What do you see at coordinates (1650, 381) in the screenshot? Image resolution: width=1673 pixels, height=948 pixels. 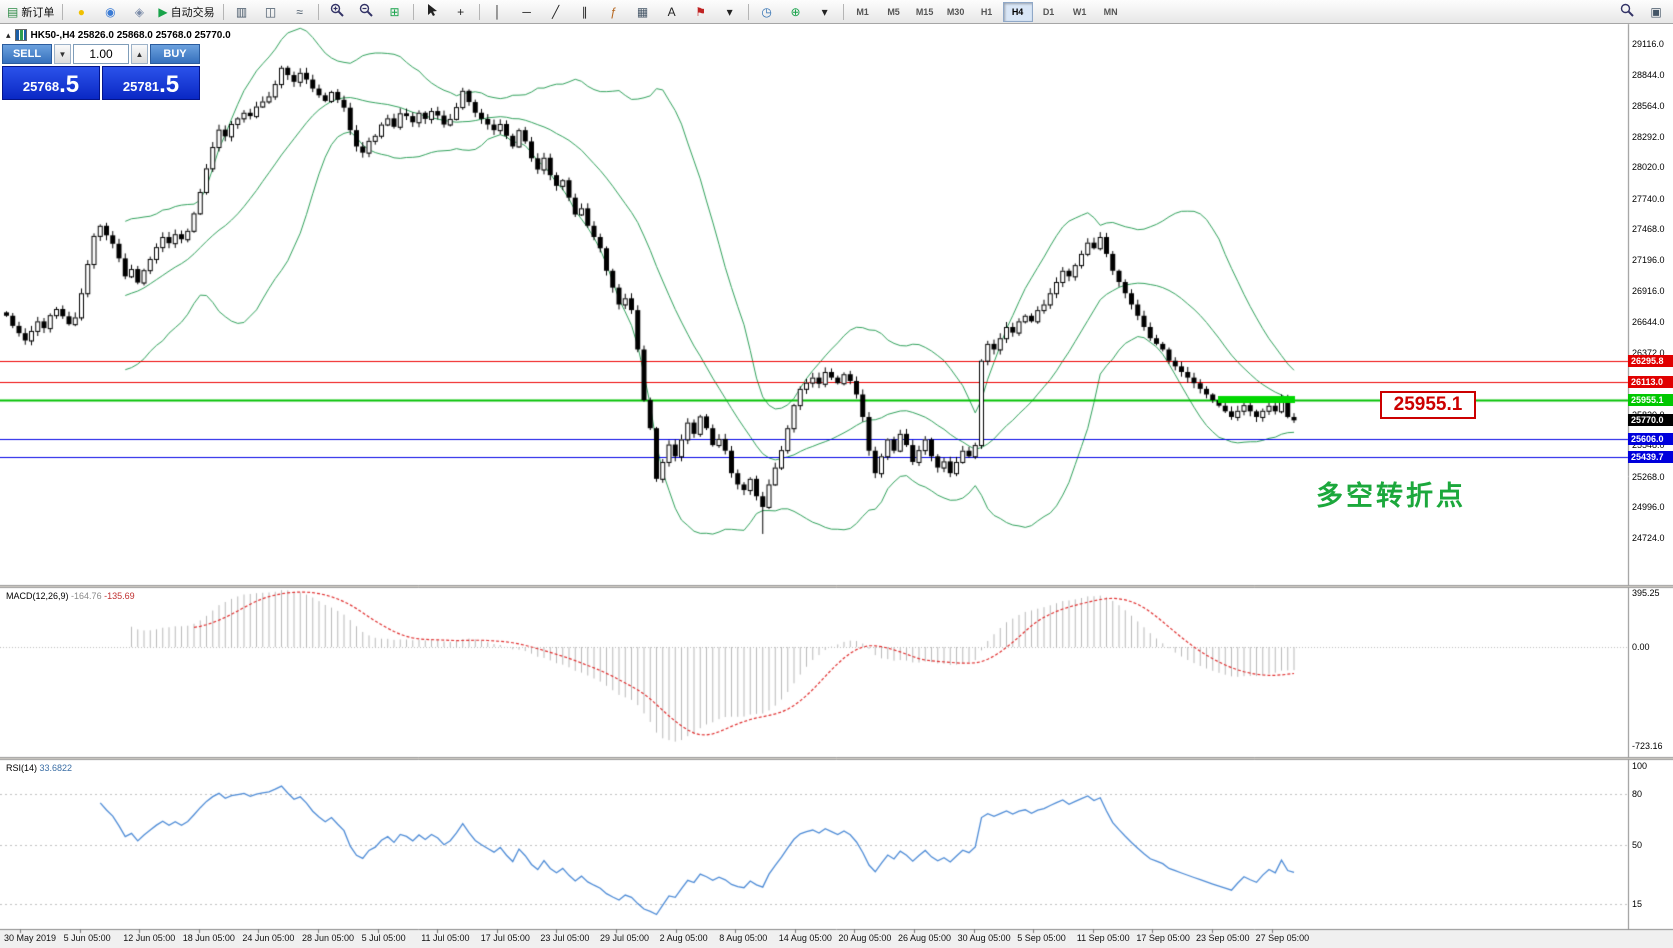 I see `price-level-badge: 26113.0` at bounding box center [1650, 381].